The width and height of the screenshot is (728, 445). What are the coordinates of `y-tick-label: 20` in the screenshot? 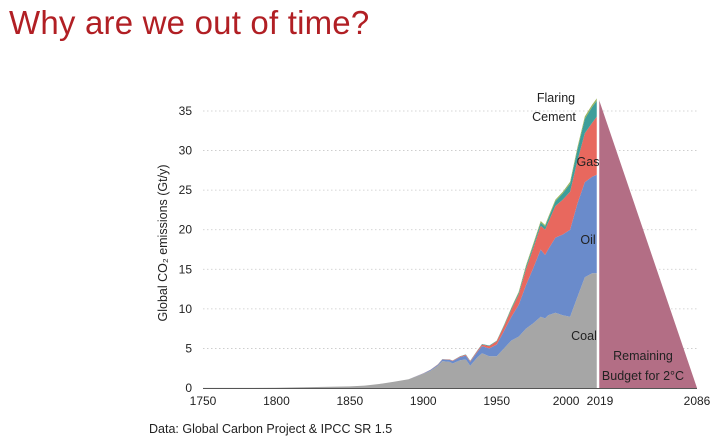 It's located at (186, 230).